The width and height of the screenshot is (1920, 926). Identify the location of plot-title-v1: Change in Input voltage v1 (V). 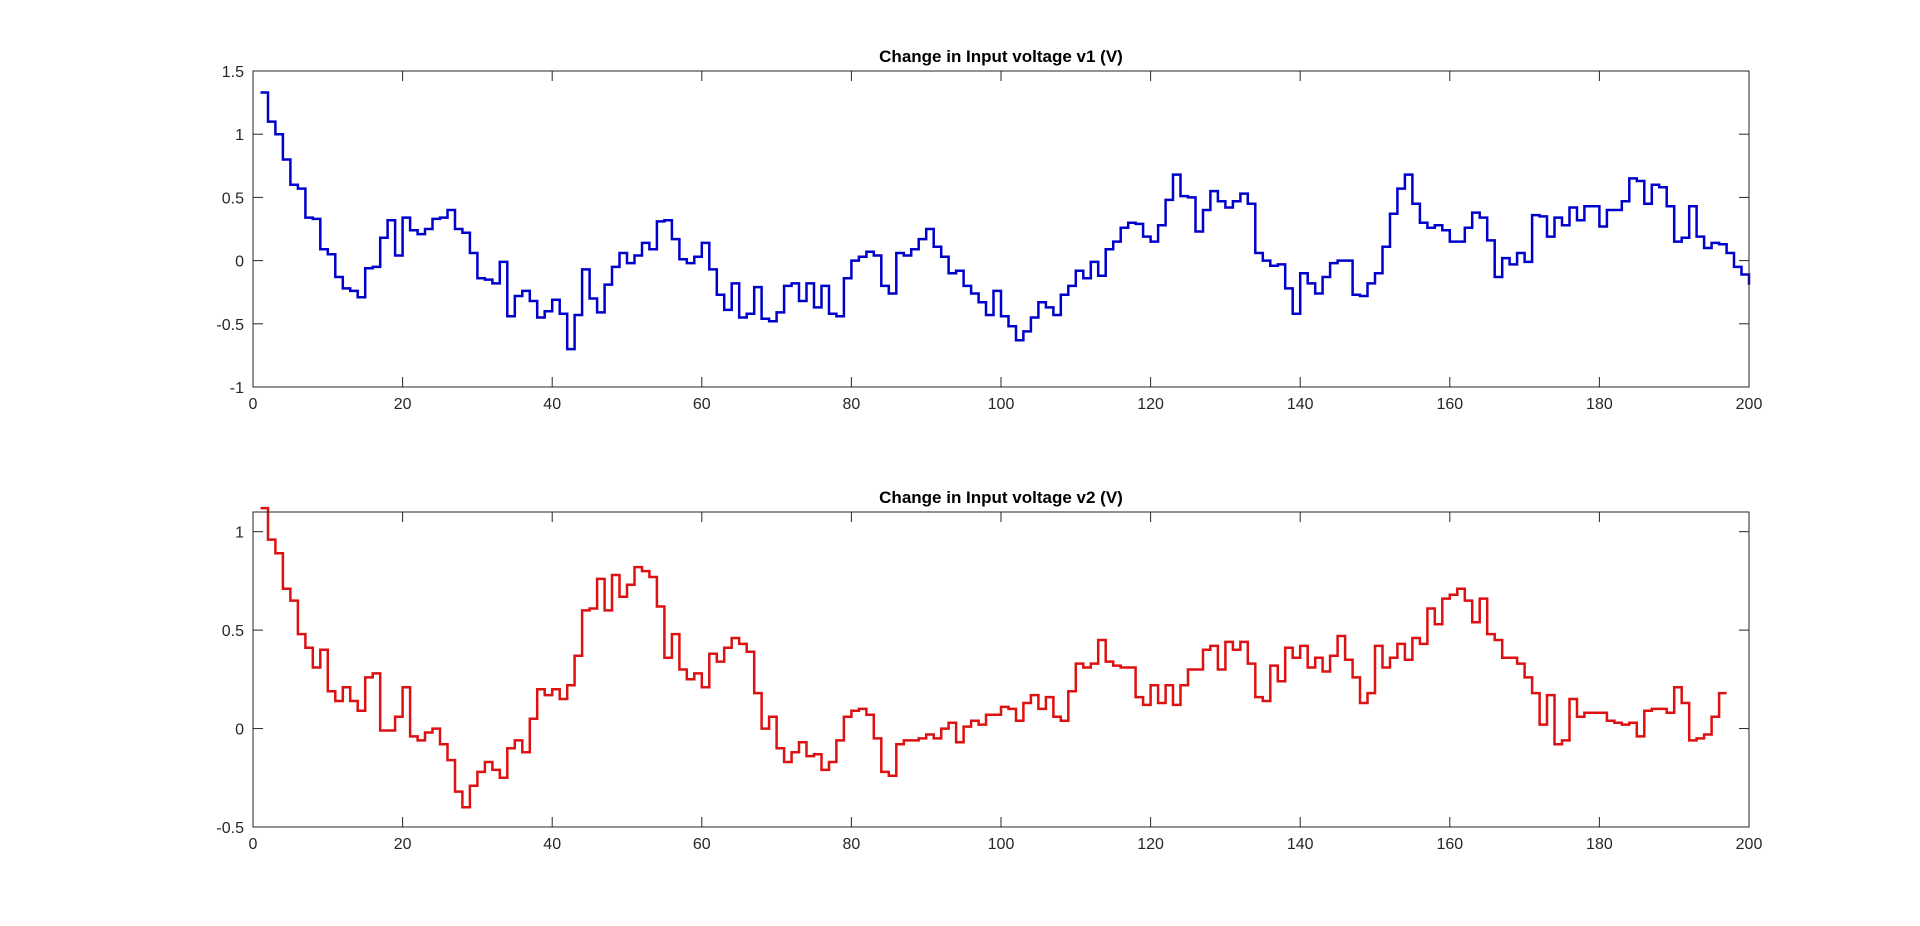
(1001, 56).